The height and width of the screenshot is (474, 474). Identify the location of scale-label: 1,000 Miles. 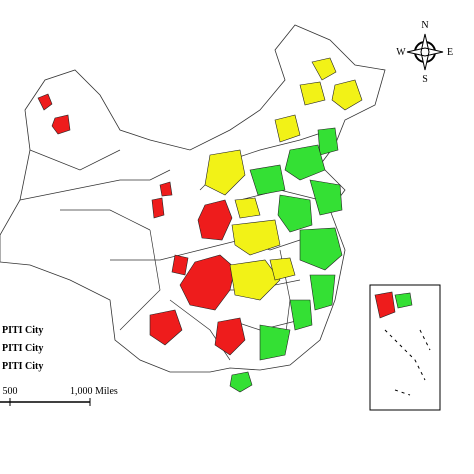
(94, 391).